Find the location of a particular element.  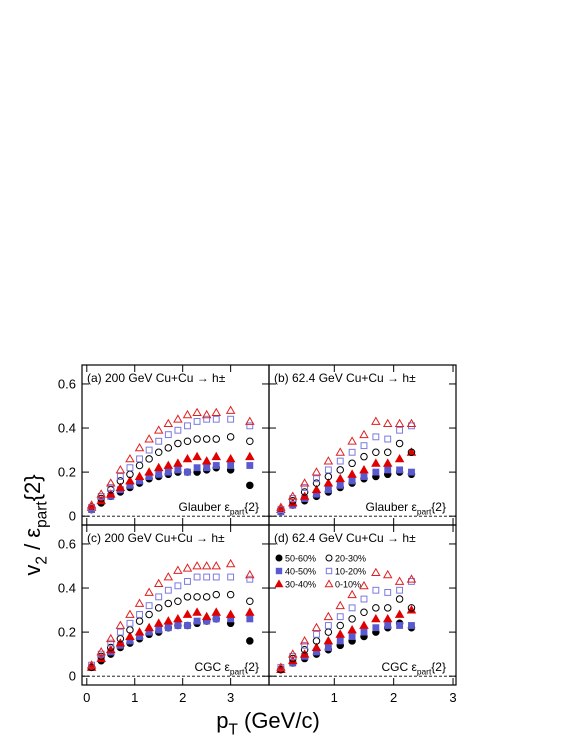

panel-title: (c) 200 GeV Cu+Cu → h± is located at coordinates (156, 538).